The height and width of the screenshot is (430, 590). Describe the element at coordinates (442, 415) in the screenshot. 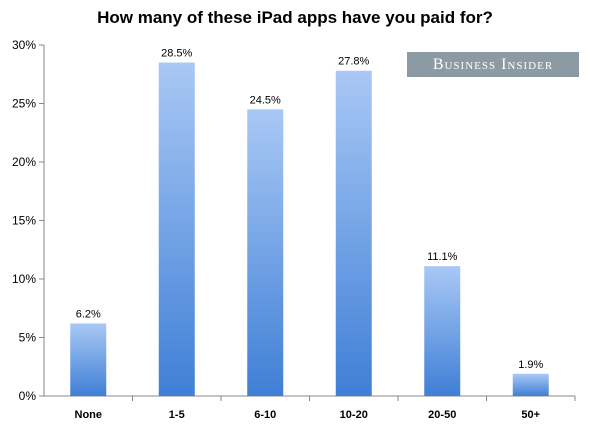

I see `category-label: 20-50` at that location.